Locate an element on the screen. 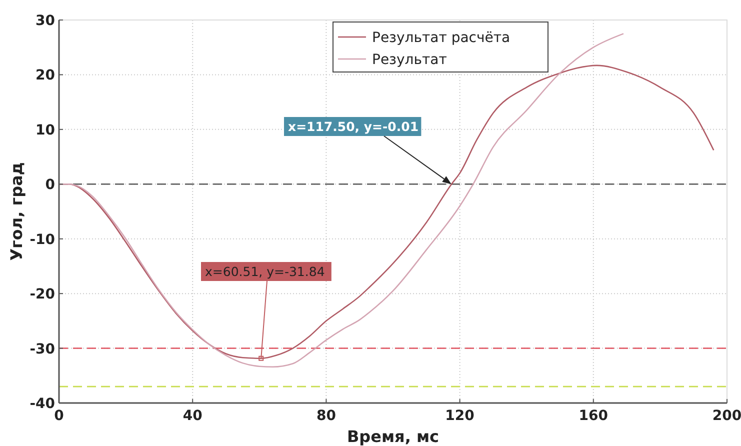 The height and width of the screenshot is (446, 741). x-tick-label: 80 is located at coordinates (326, 416).